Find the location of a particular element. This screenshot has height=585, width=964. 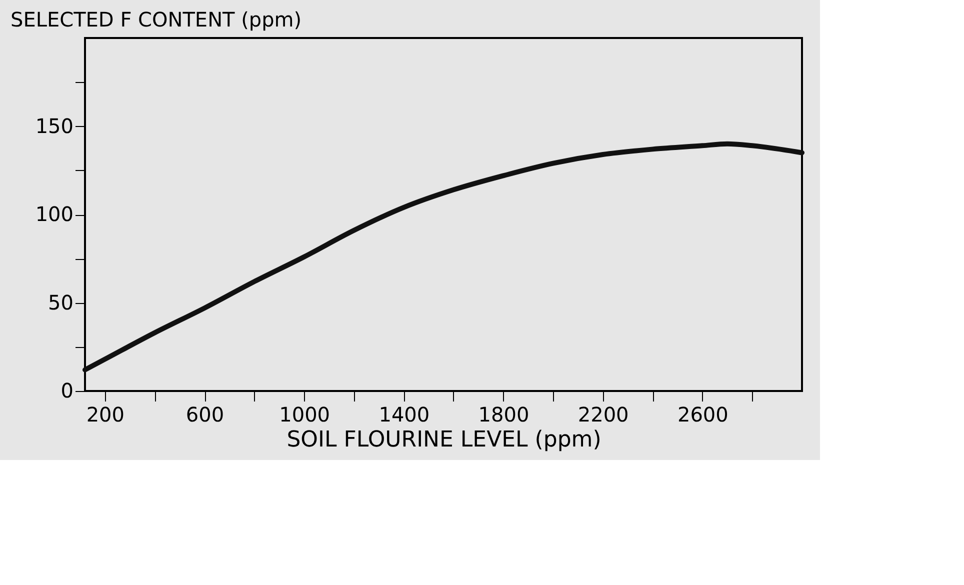

x-tick-label: 1400 is located at coordinates (404, 414).